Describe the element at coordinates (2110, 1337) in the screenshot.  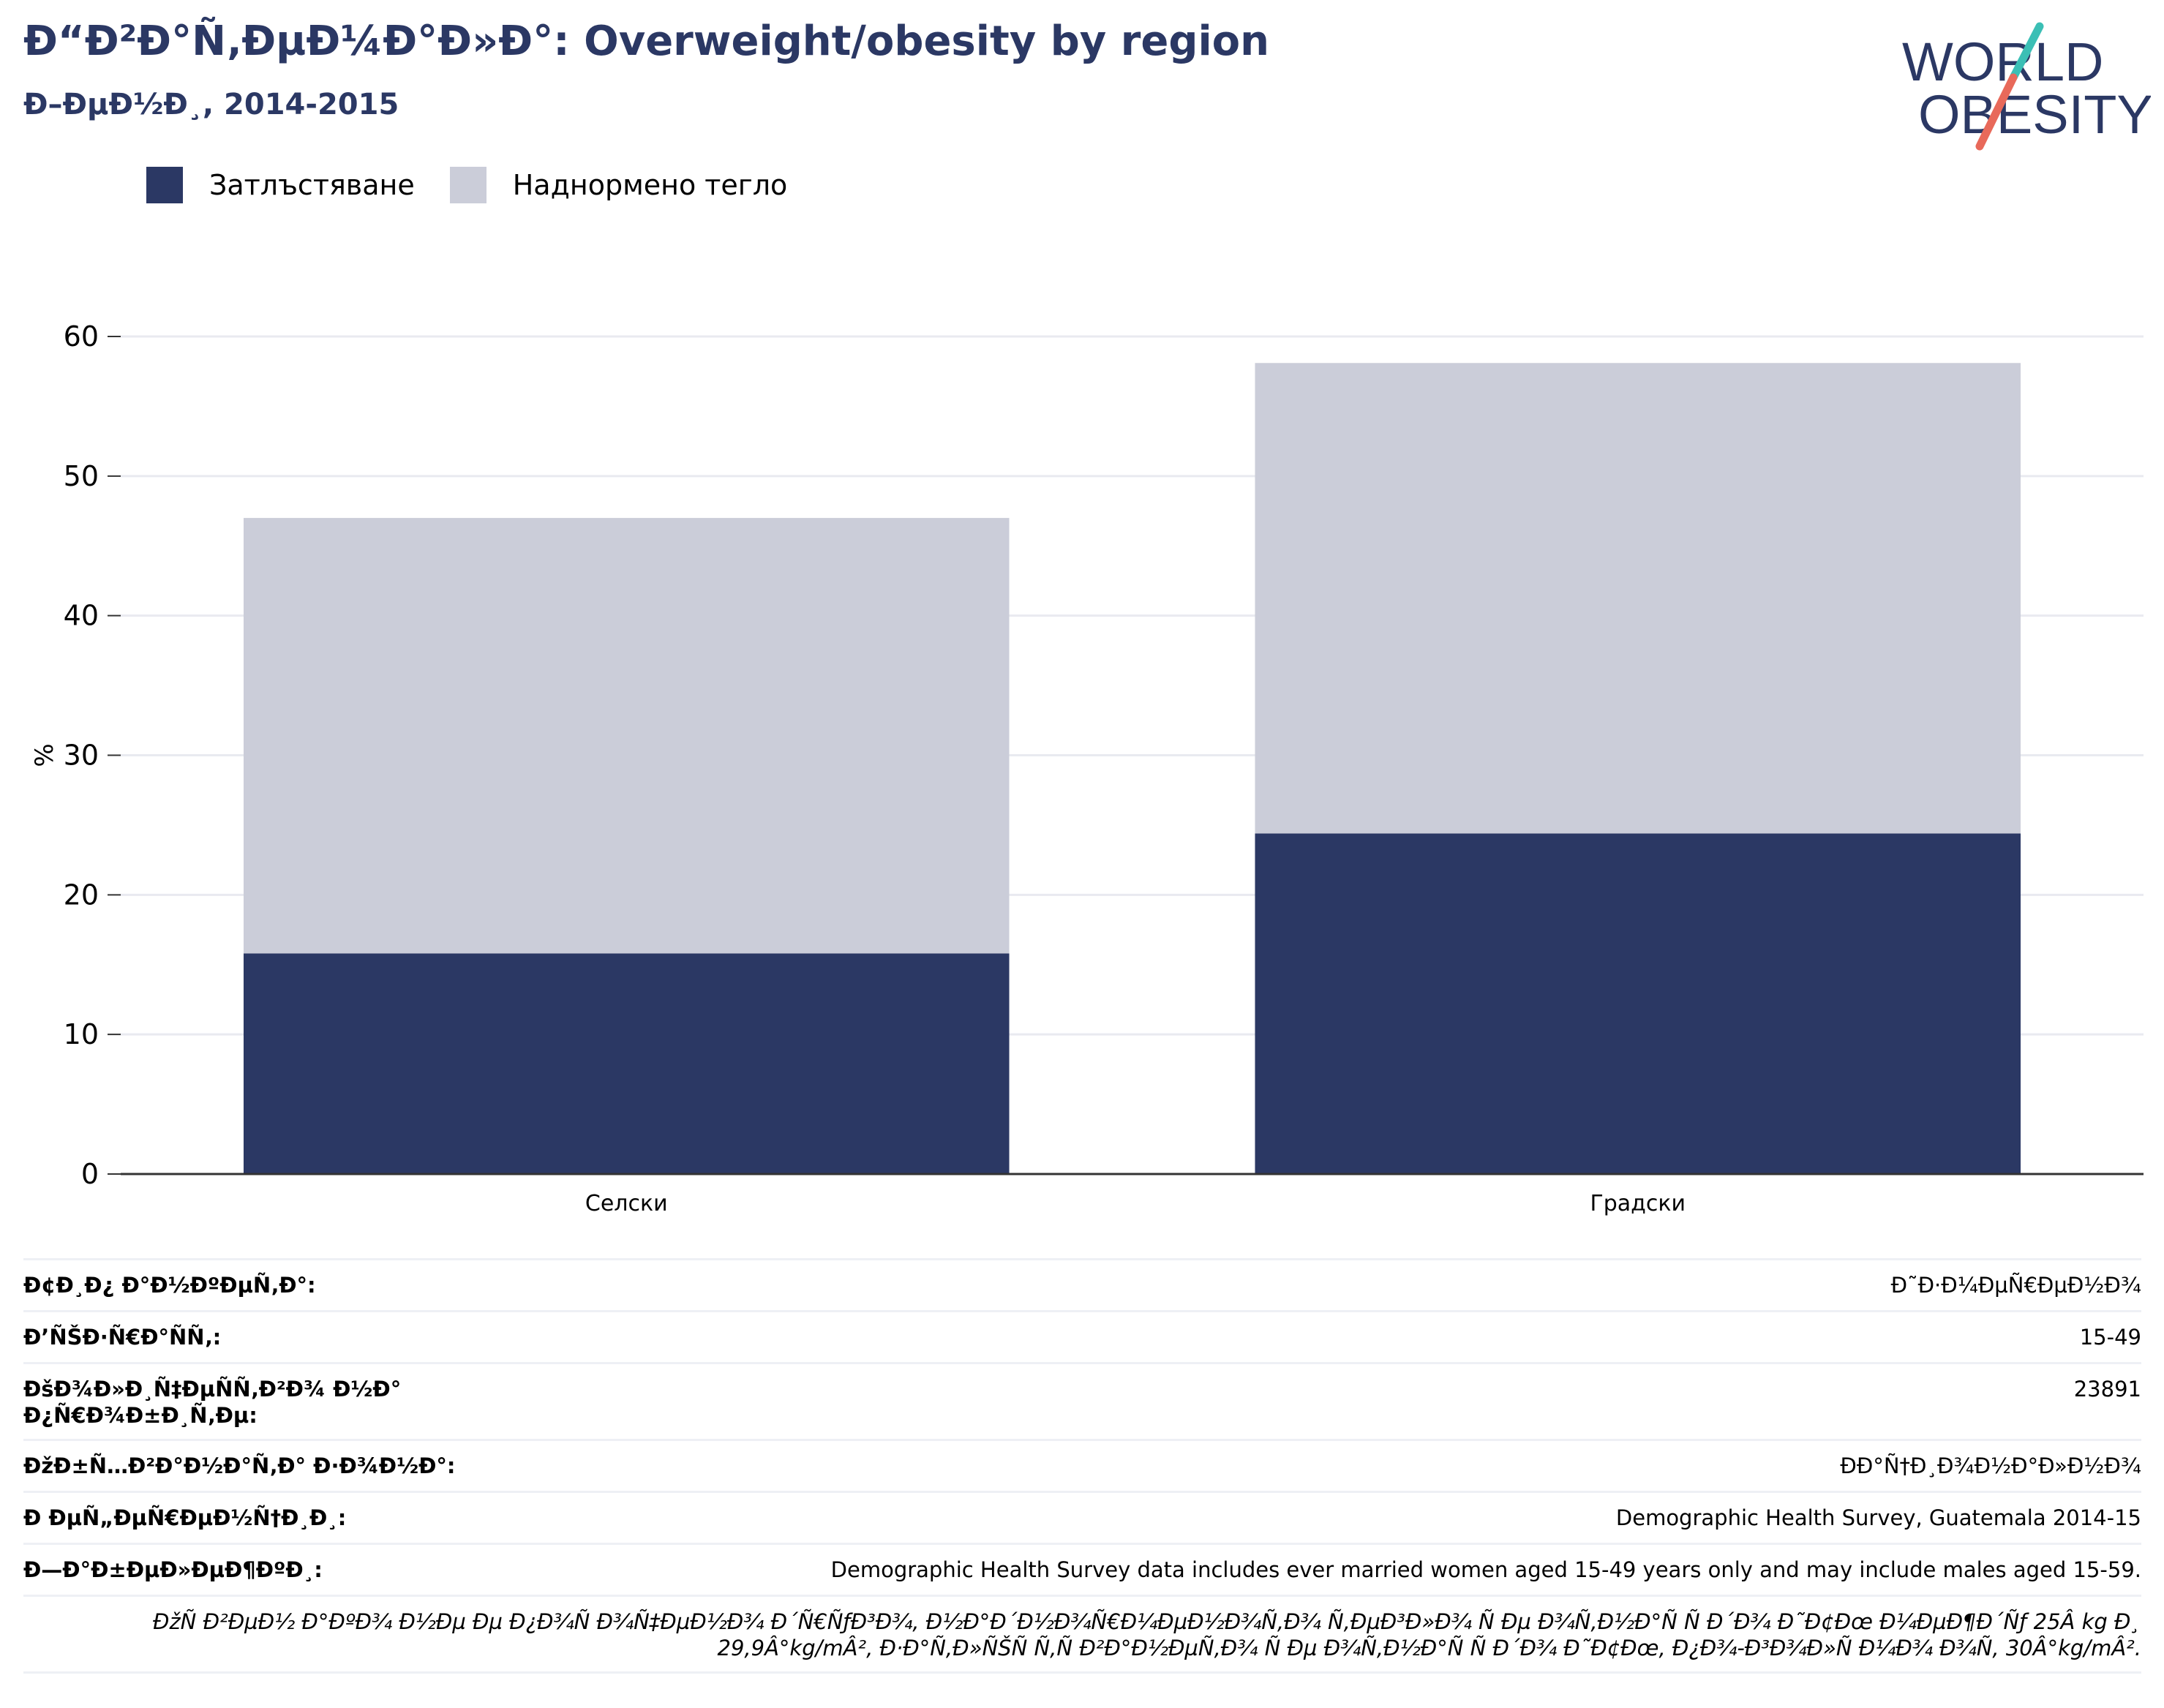
I see `meta-value: 15-49` at that location.